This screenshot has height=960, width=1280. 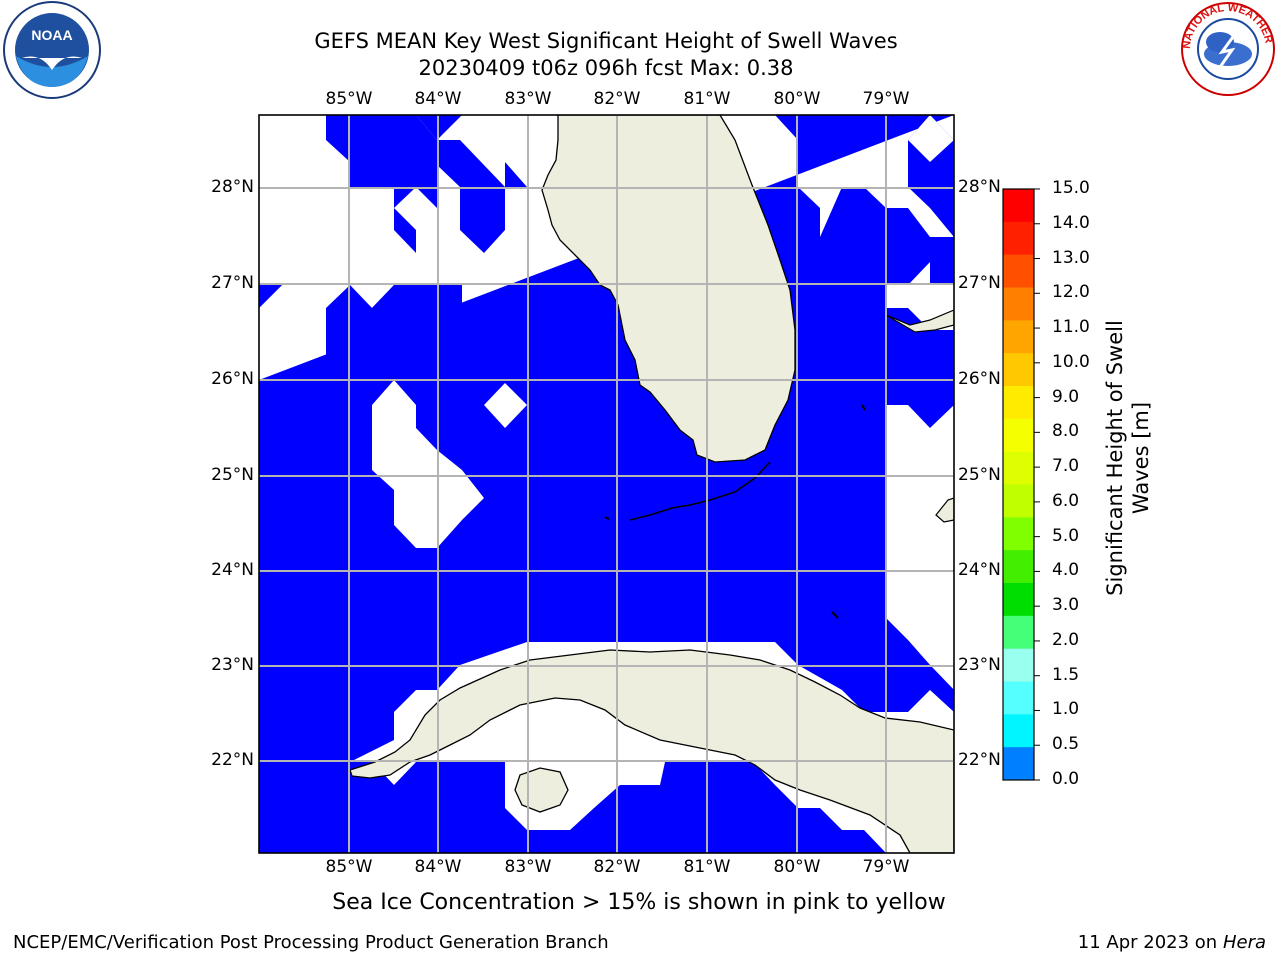 What do you see at coordinates (919, 321) in the screenshot?
I see `bahamas-island` at bounding box center [919, 321].